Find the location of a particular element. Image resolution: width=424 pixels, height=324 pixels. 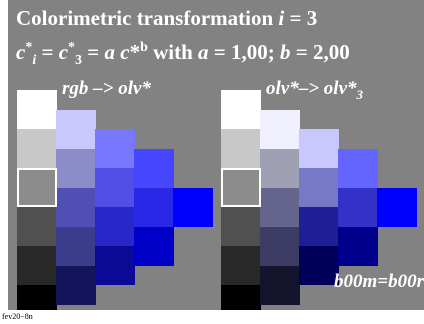

right-chart-label: olv*–> olv*3 is located at coordinates (315, 90).